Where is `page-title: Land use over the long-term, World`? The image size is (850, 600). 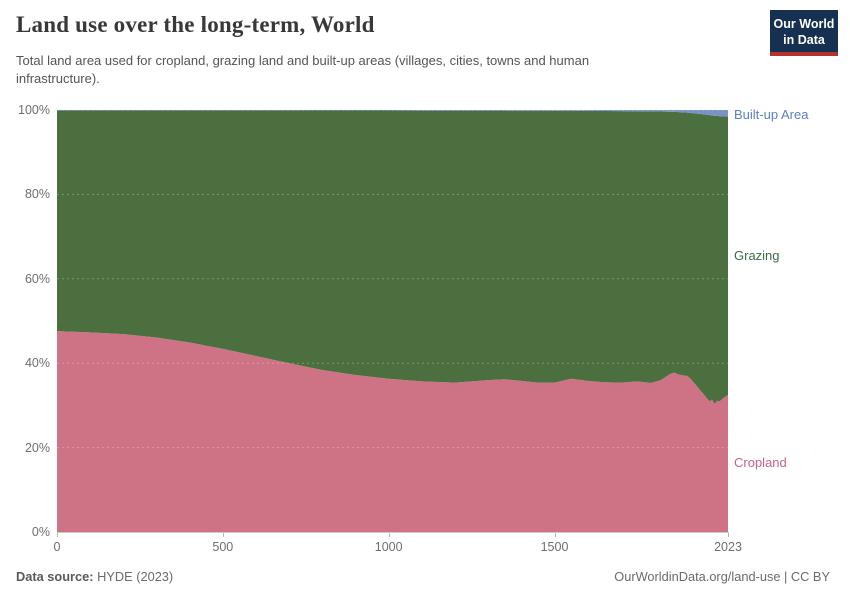 page-title: Land use over the long-term, World is located at coordinates (195, 24).